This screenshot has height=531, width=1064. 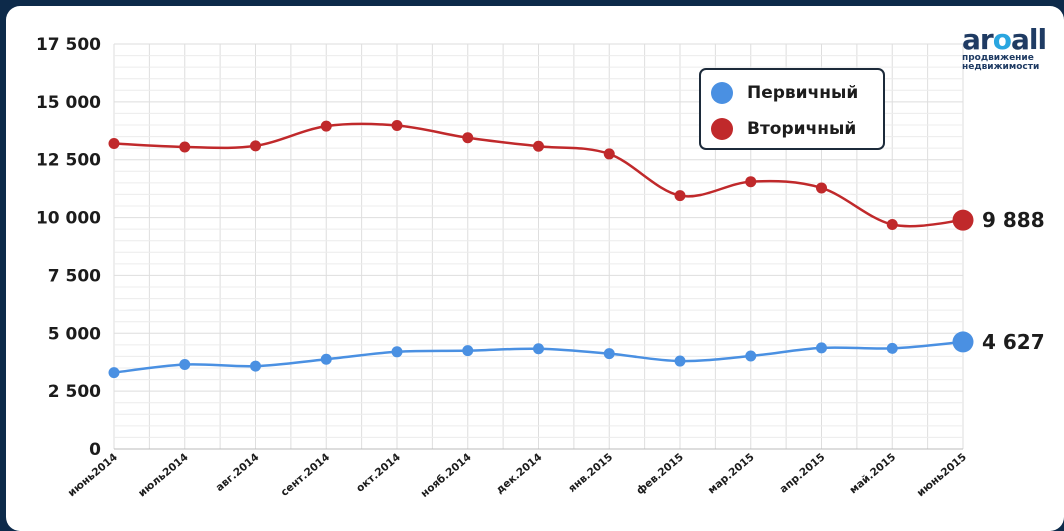 I want to click on x-tick-label: янв.2015, so click(x=590, y=473).